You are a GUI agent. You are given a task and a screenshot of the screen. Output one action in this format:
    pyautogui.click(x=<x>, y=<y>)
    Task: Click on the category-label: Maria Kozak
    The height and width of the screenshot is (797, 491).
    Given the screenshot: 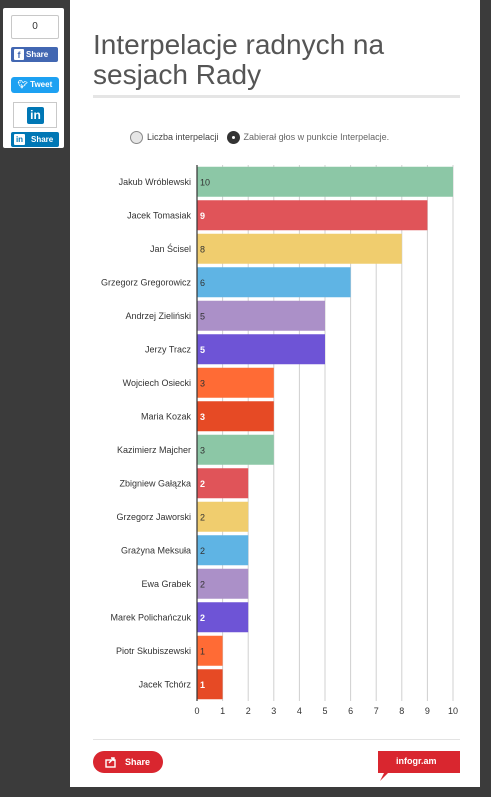 What is the action you would take?
    pyautogui.click(x=166, y=416)
    